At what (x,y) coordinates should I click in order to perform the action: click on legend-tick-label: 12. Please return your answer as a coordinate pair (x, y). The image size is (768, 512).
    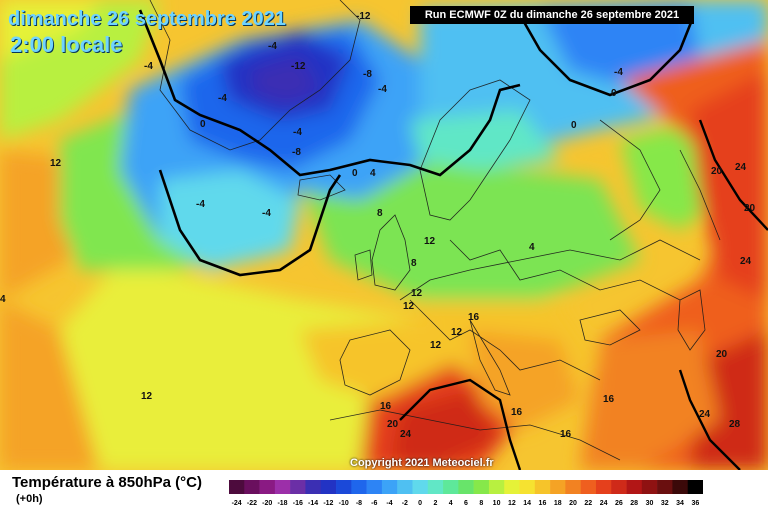
    Looking at the image, I should click on (512, 503).